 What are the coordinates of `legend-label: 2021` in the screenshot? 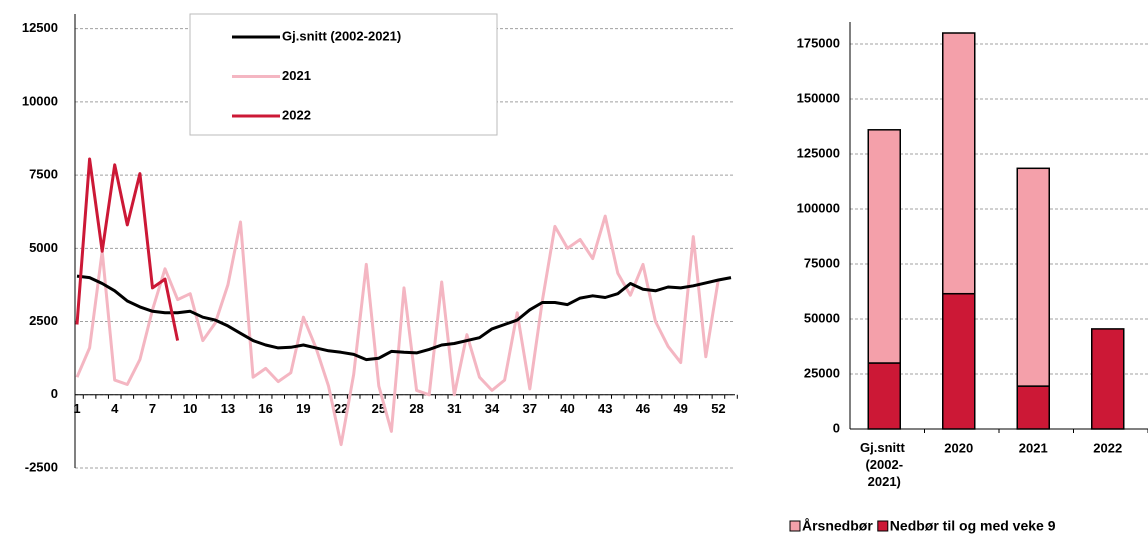 It's located at (296, 75).